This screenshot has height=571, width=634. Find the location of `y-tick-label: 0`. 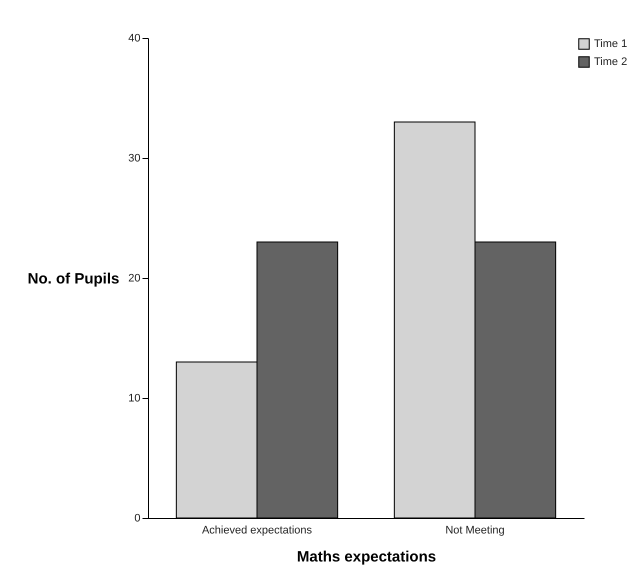

y-tick-label: 0 is located at coordinates (137, 518).